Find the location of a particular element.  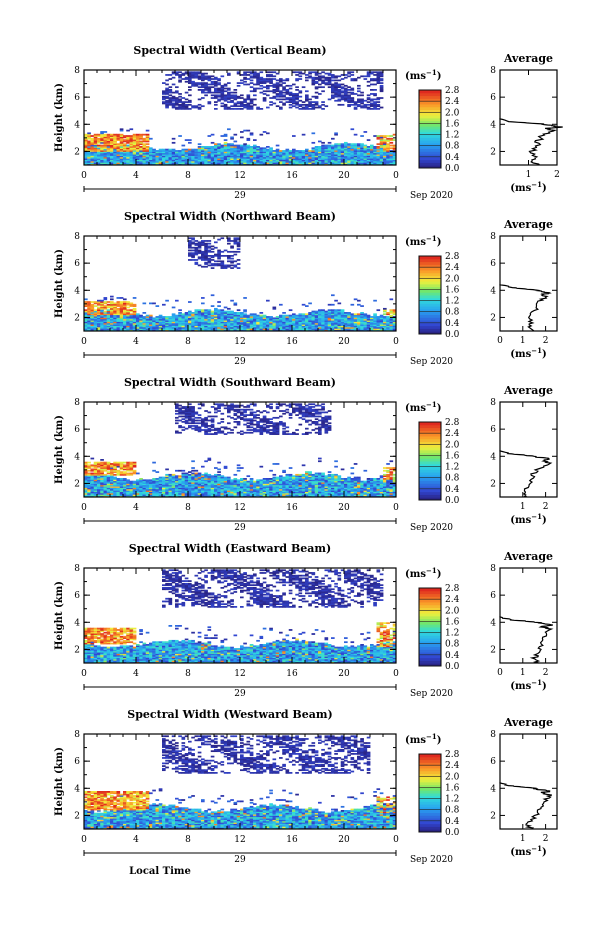

x-tick-label: 8 is located at coordinates (188, 342).